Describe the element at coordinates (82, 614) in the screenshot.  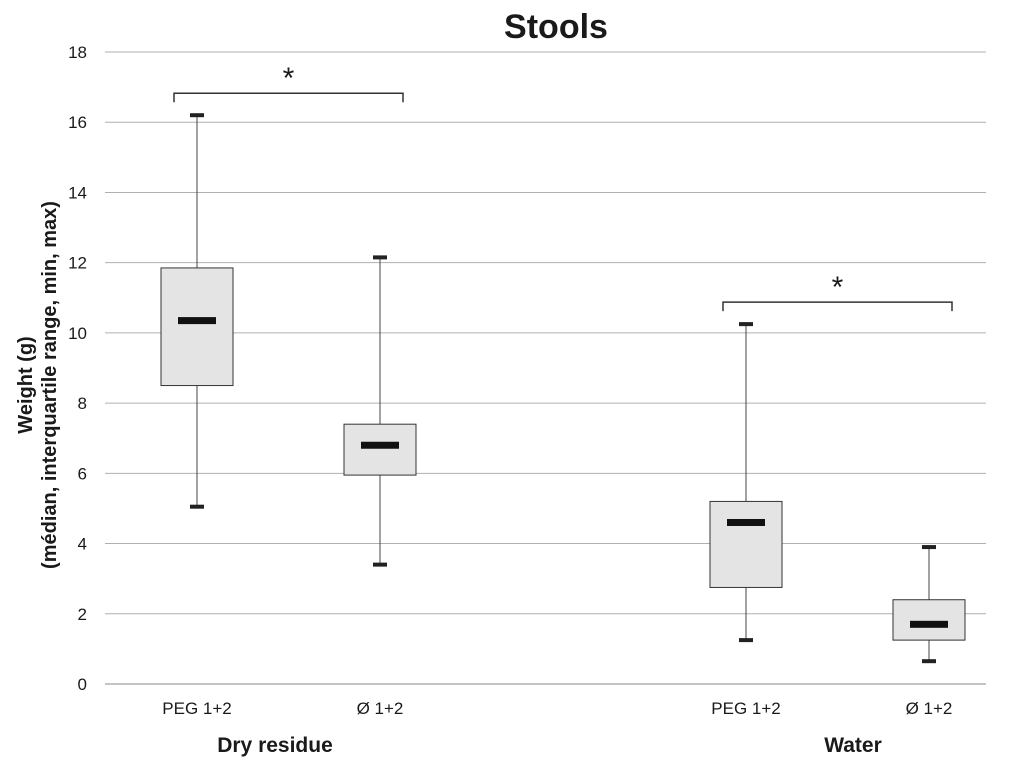
I see `y-tick-label: 2` at that location.